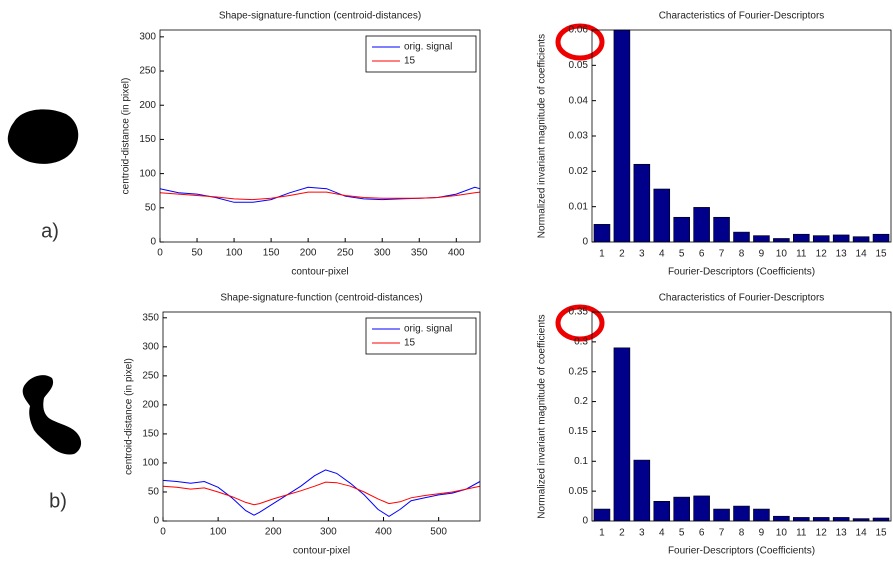 This screenshot has height=561, width=893. Describe the element at coordinates (150, 317) in the screenshot. I see `y-tick-label: 350` at that location.